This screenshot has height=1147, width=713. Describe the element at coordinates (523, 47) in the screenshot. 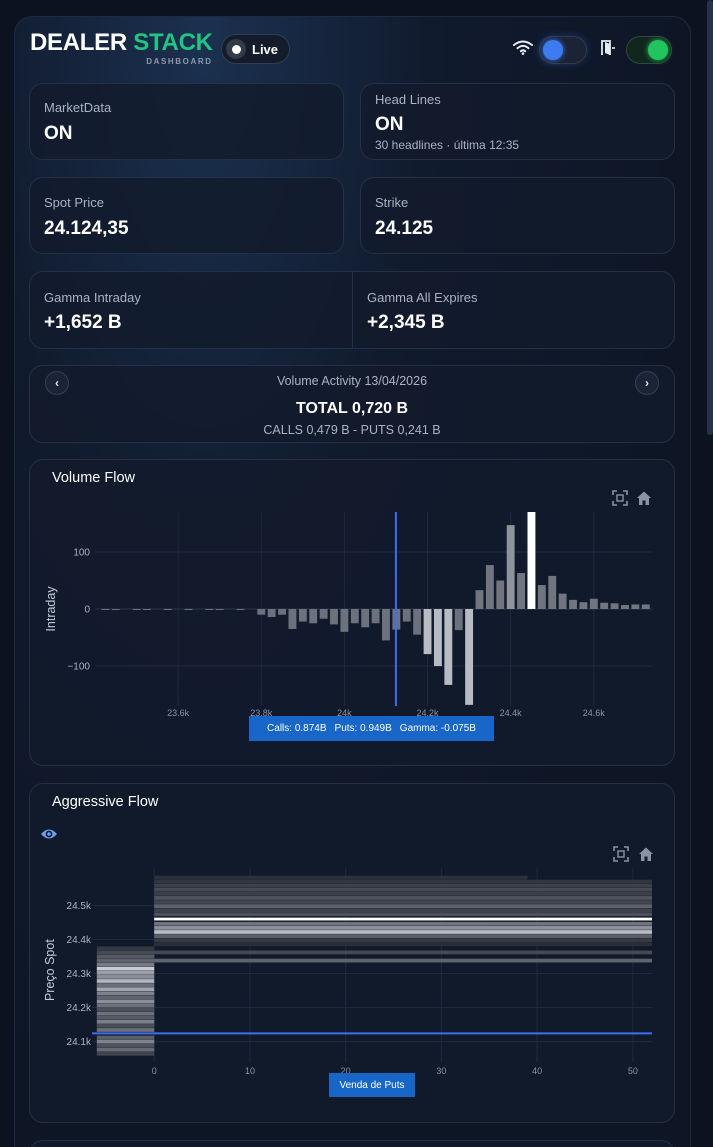

I see `wifi-icon` at that location.